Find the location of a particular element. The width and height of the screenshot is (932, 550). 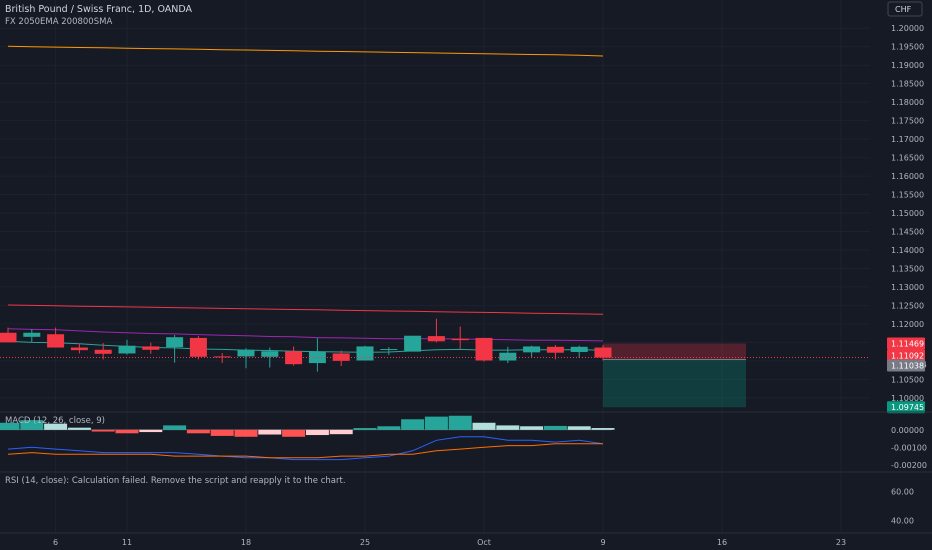

price-tick-label: 1.16000 is located at coordinates (907, 176).